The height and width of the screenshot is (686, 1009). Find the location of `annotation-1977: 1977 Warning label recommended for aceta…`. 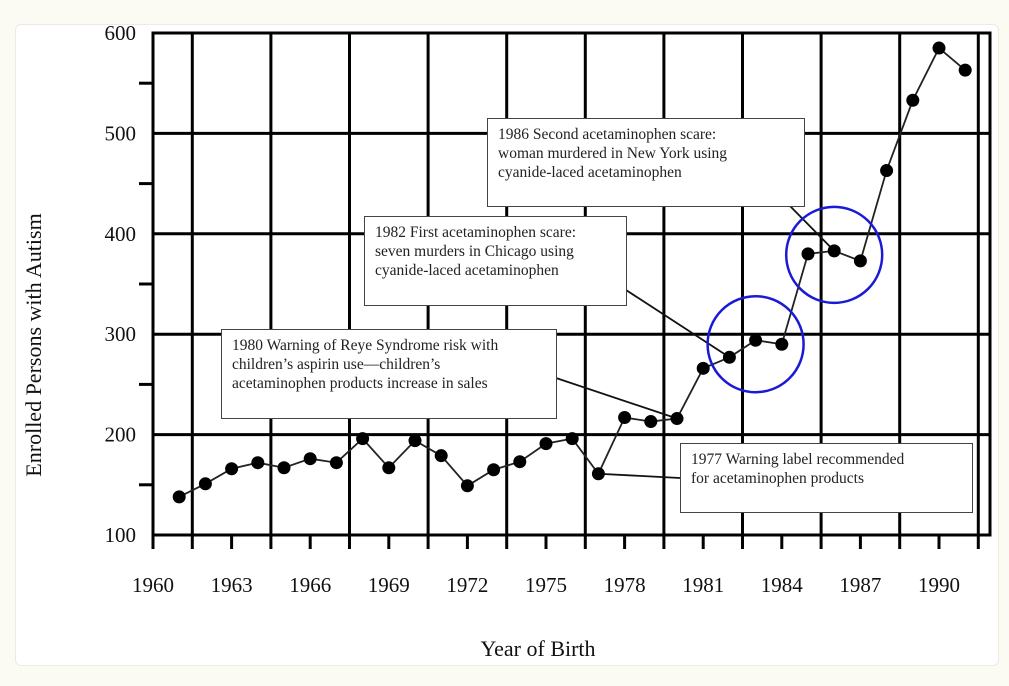

annotation-1977: 1977 Warning label recommended for aceta… is located at coordinates (826, 478).